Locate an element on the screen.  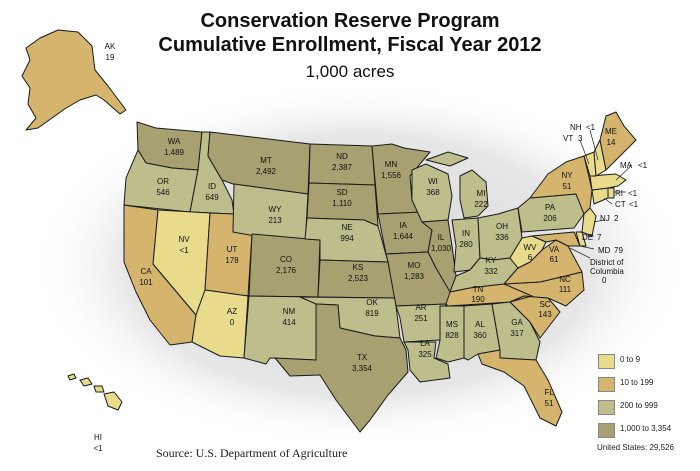
label-NJ-abbr: NJ is located at coordinates (605, 218).